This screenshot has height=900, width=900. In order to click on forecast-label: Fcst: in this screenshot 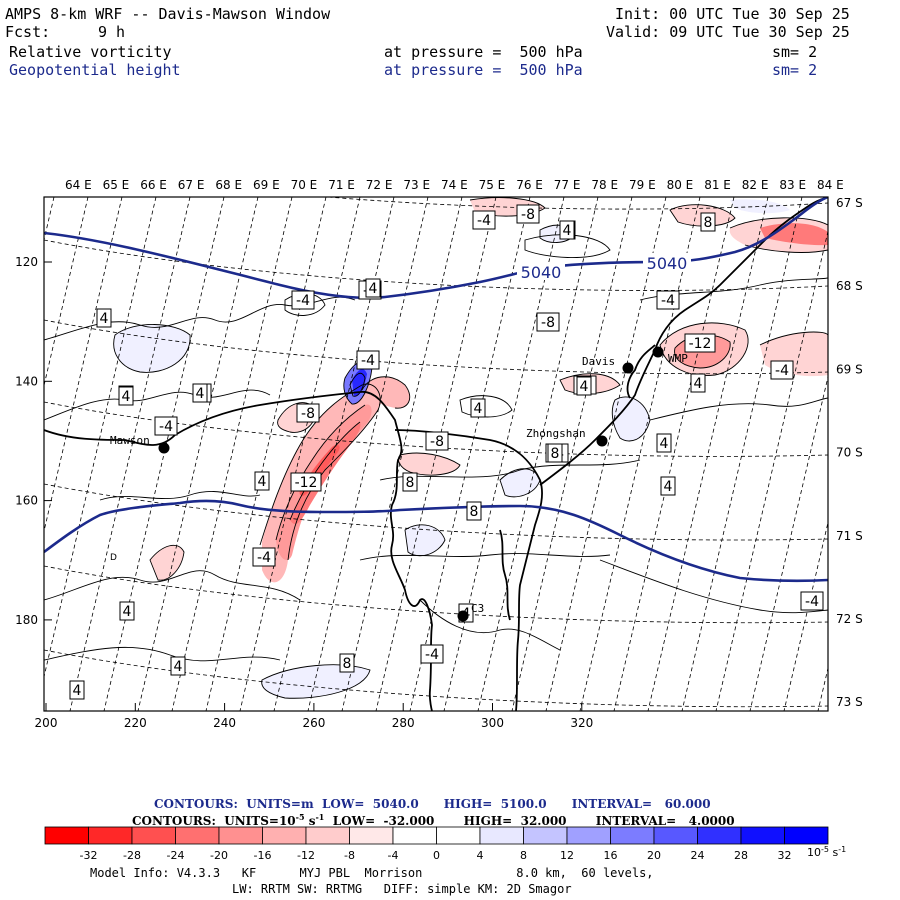, I will do `click(28, 32)`.